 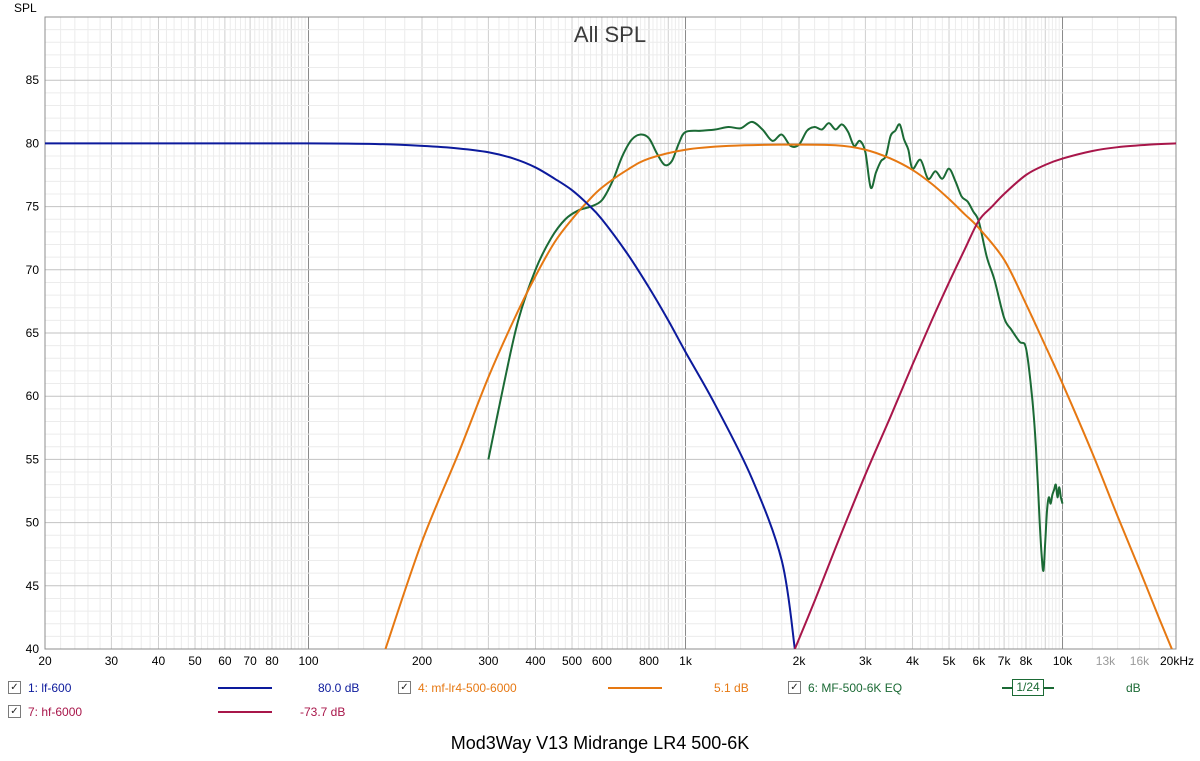 I want to click on x-tick-label: 2k, so click(x=800, y=661).